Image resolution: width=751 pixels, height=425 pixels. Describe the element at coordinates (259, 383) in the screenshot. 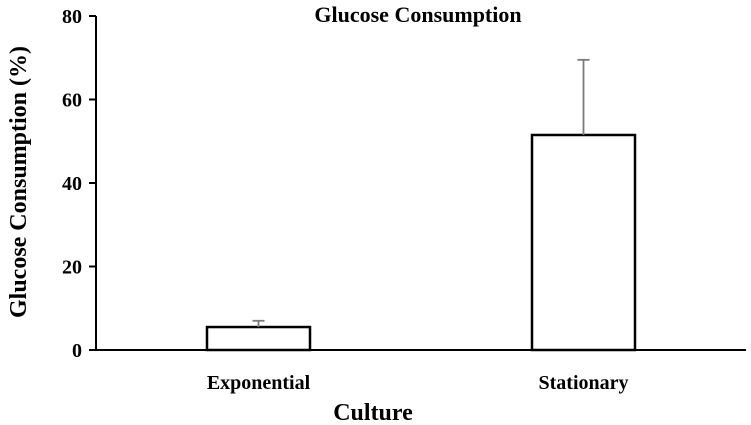

I see `category-label-exponential: Exponential` at that location.